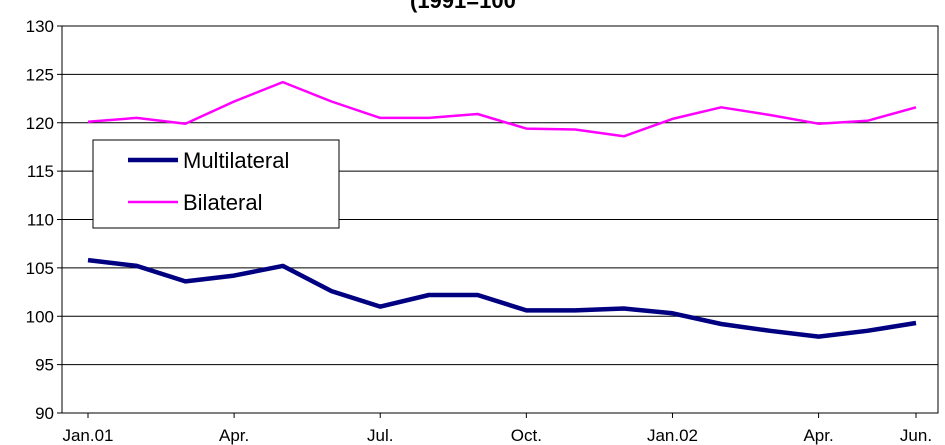 This screenshot has width=945, height=445. I want to click on y-tick-label: 105, so click(40, 268).